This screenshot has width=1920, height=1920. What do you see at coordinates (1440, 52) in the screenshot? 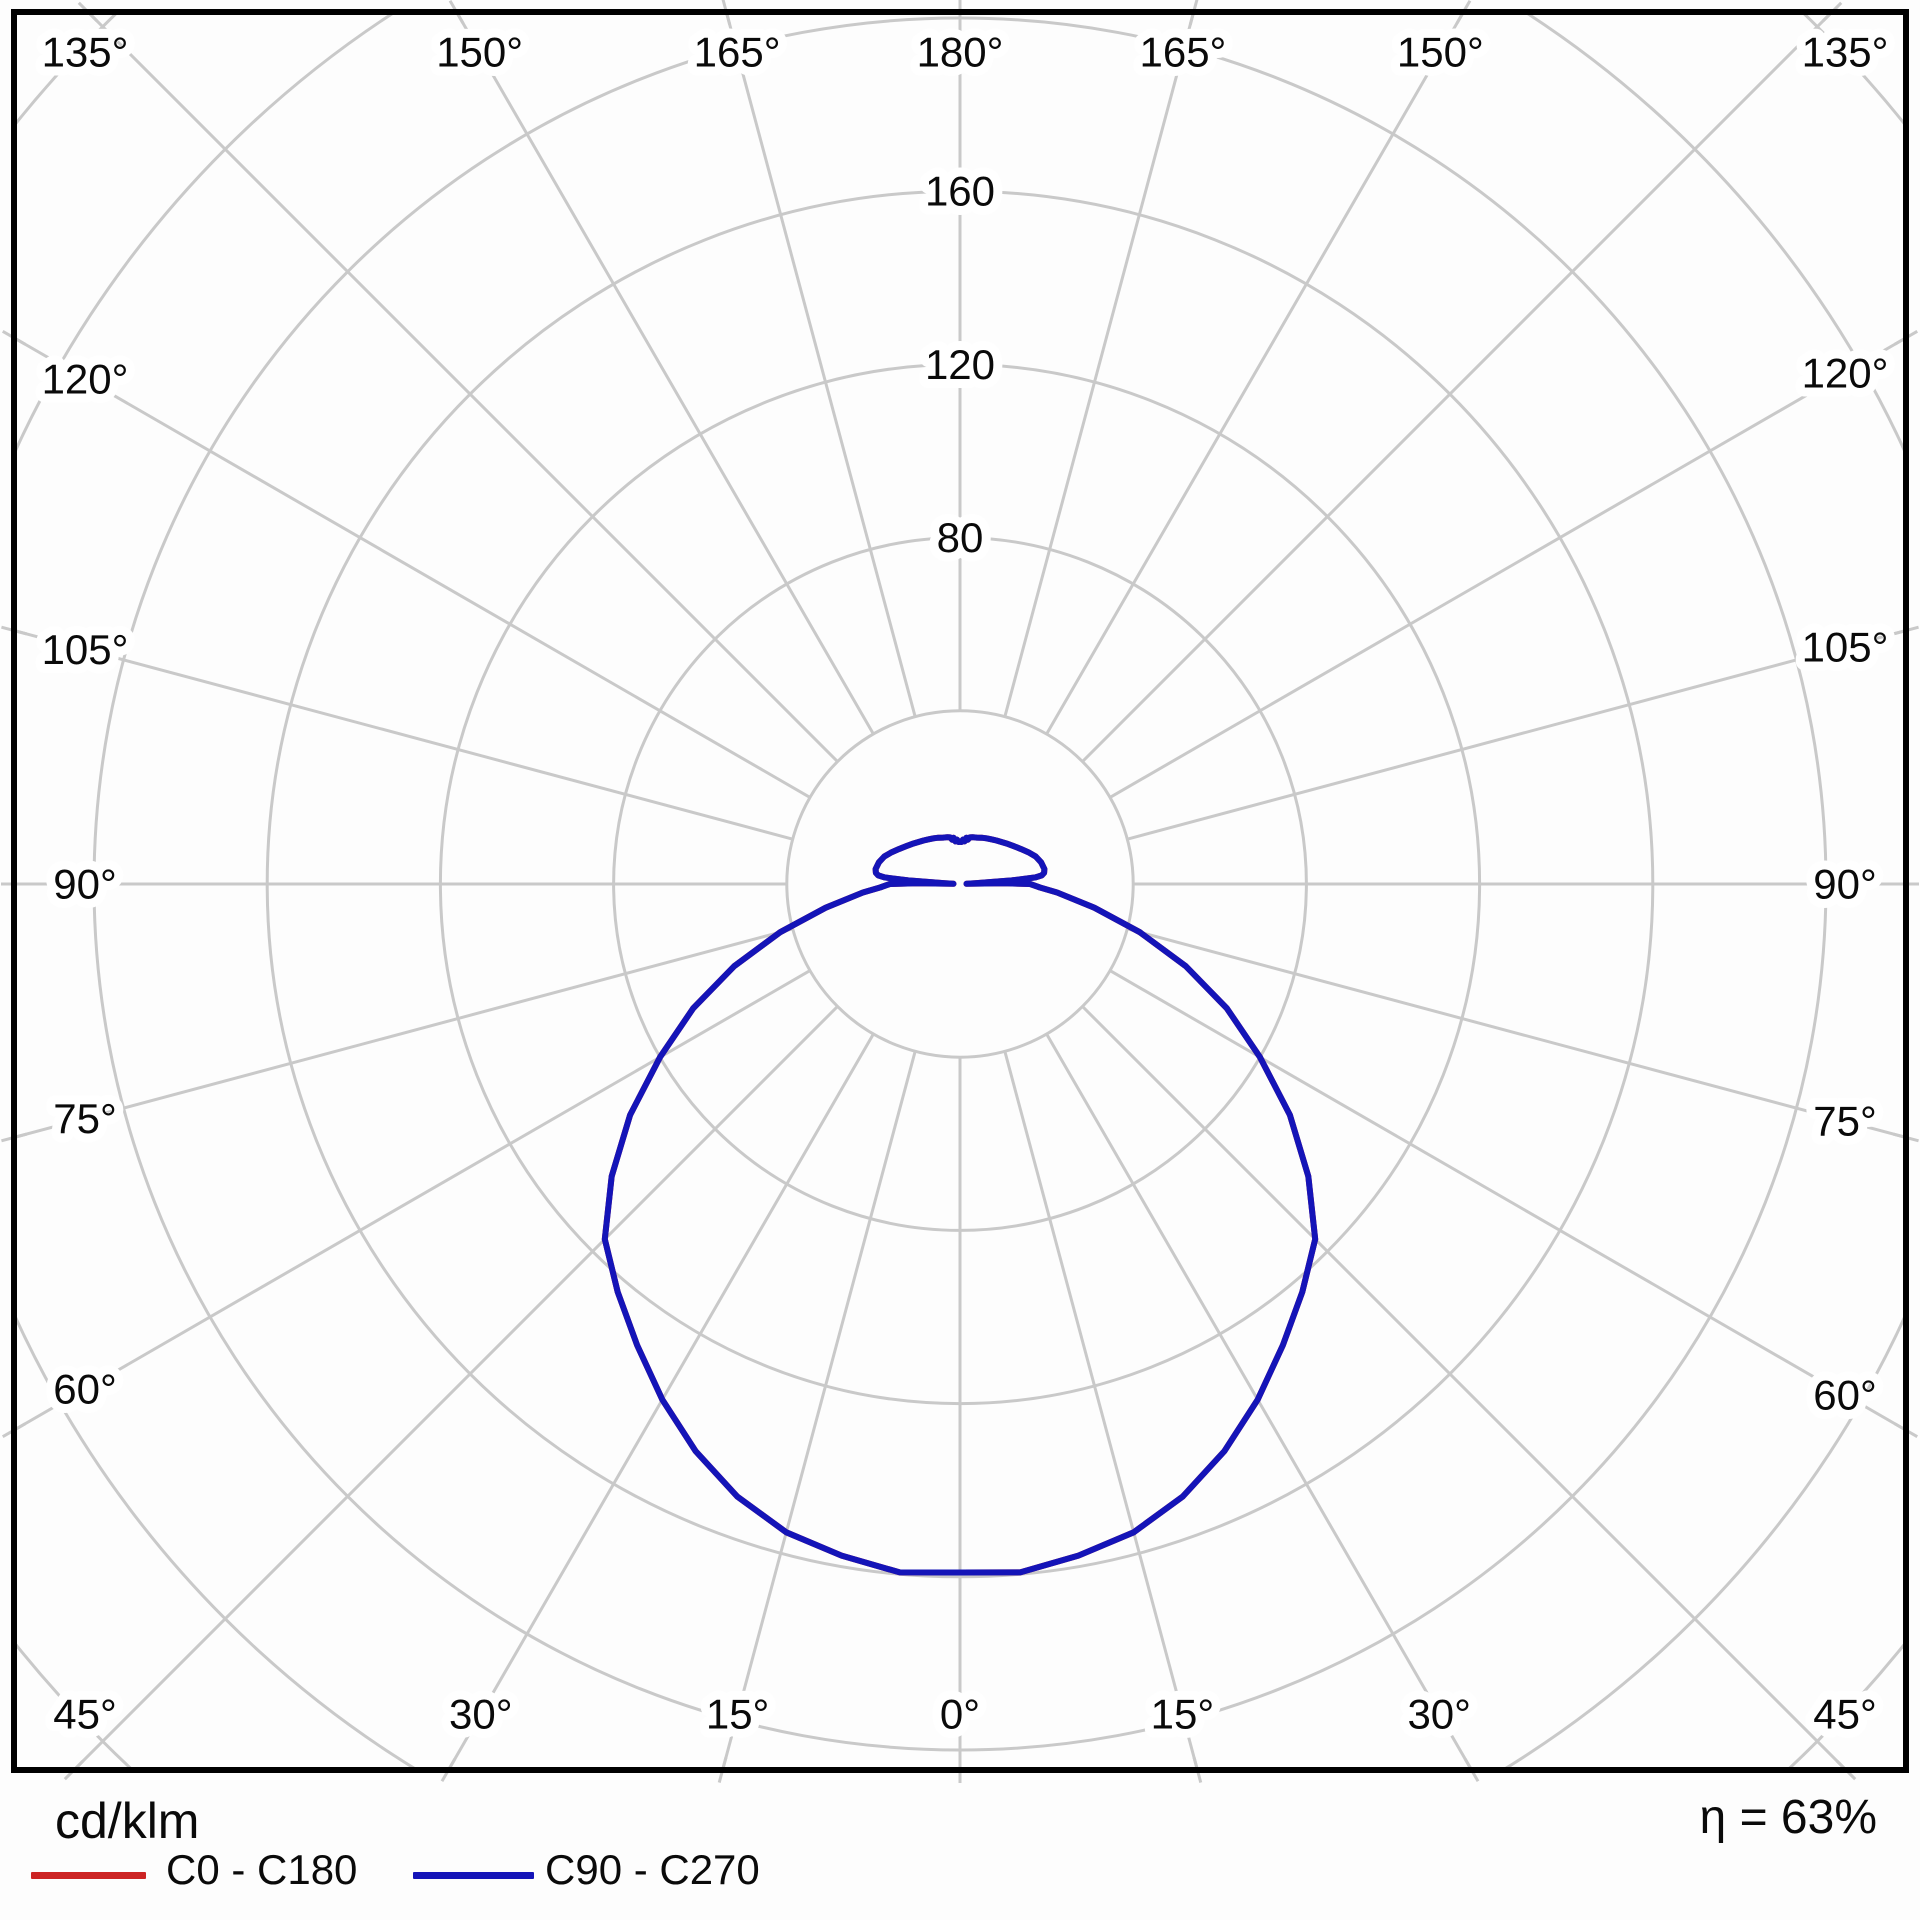
I see `angle-label-150-right: 150°` at bounding box center [1440, 52].